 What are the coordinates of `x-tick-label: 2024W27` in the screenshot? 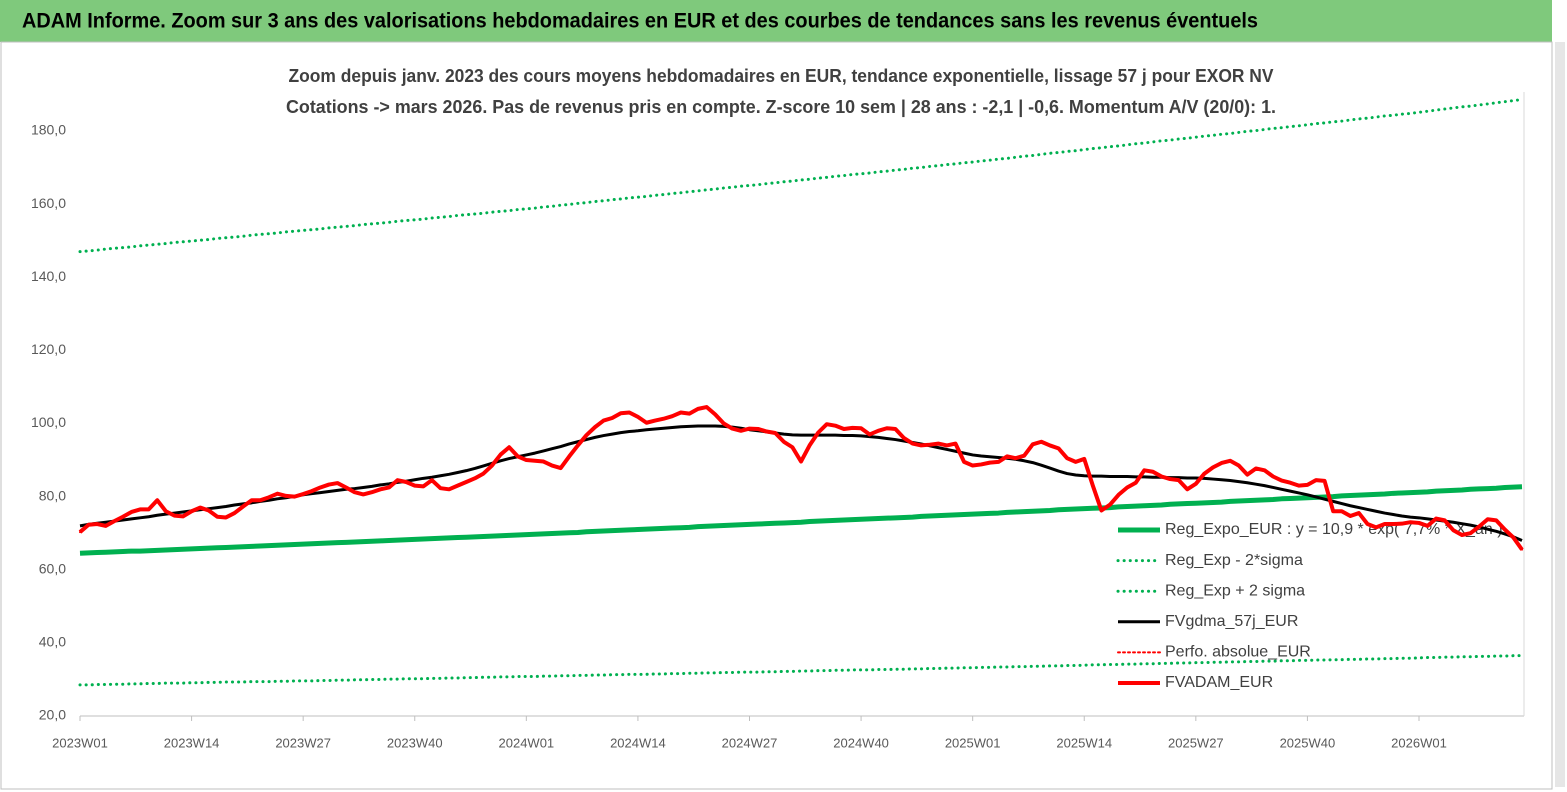 It's located at (750, 742).